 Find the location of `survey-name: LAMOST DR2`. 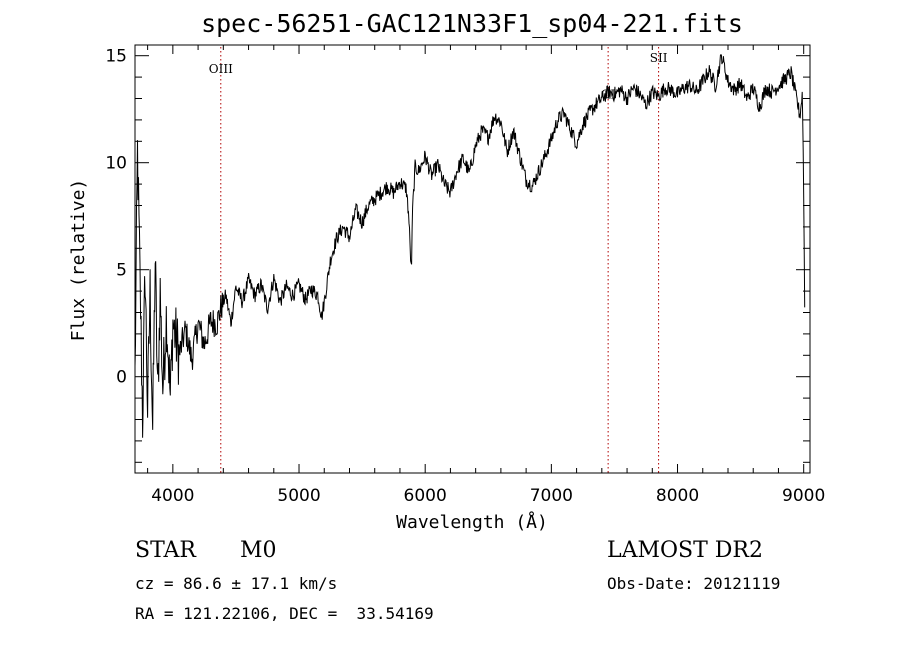

survey-name: LAMOST DR2 is located at coordinates (685, 550).